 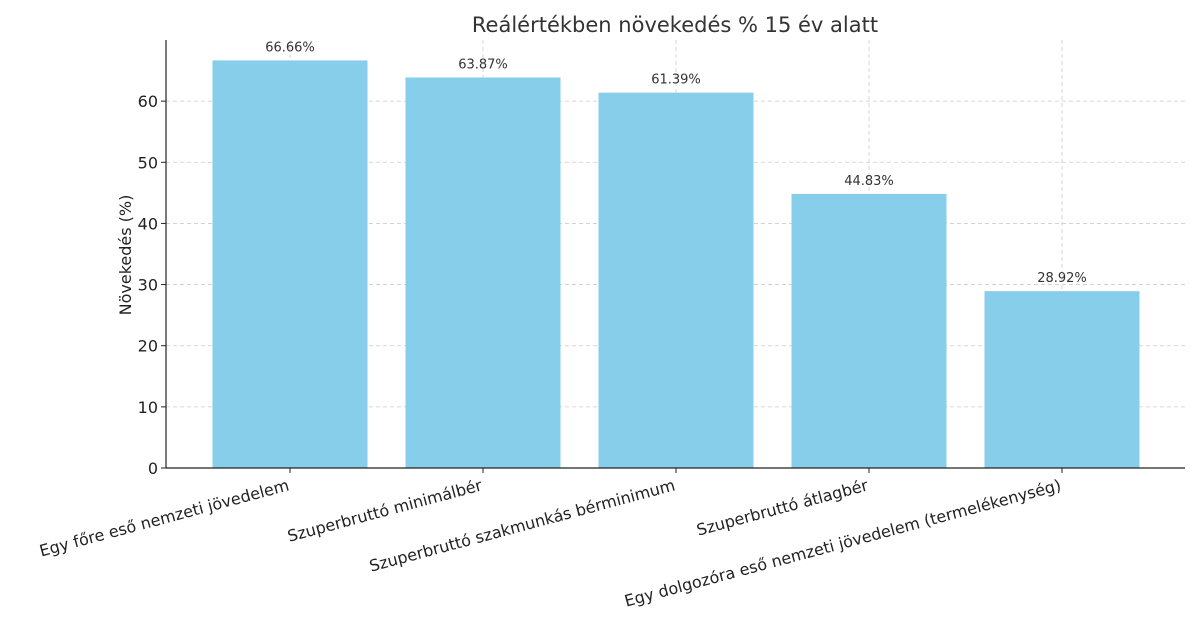 What do you see at coordinates (290, 47) in the screenshot?
I see `data-label: 66.66%` at bounding box center [290, 47].